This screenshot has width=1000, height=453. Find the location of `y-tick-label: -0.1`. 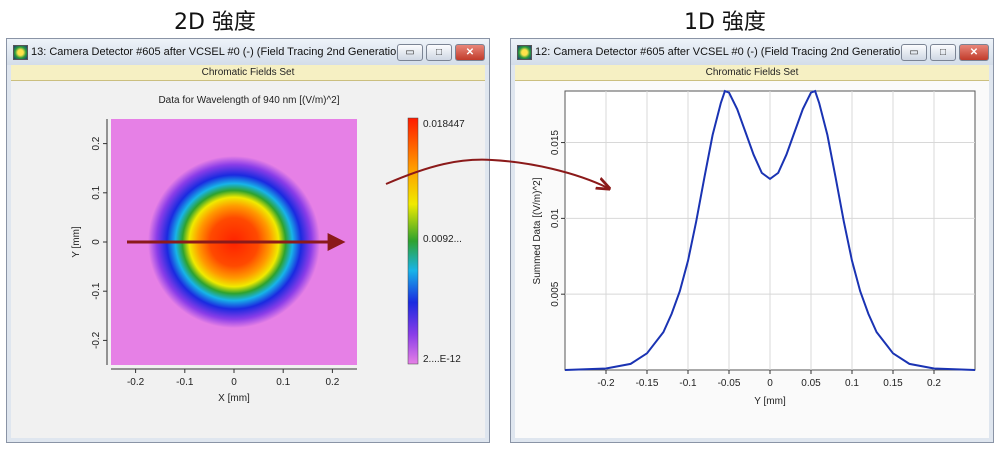

y-tick-label: -0.1 is located at coordinates (96, 291).